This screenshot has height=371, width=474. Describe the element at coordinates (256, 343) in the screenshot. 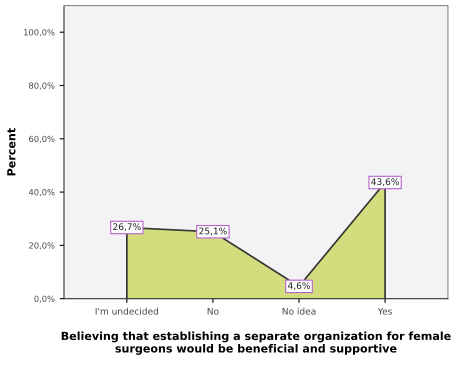

I see `x-axis-title: Believing that establishing a separate organization for female surgeons would be beneficial and supportive` at that location.